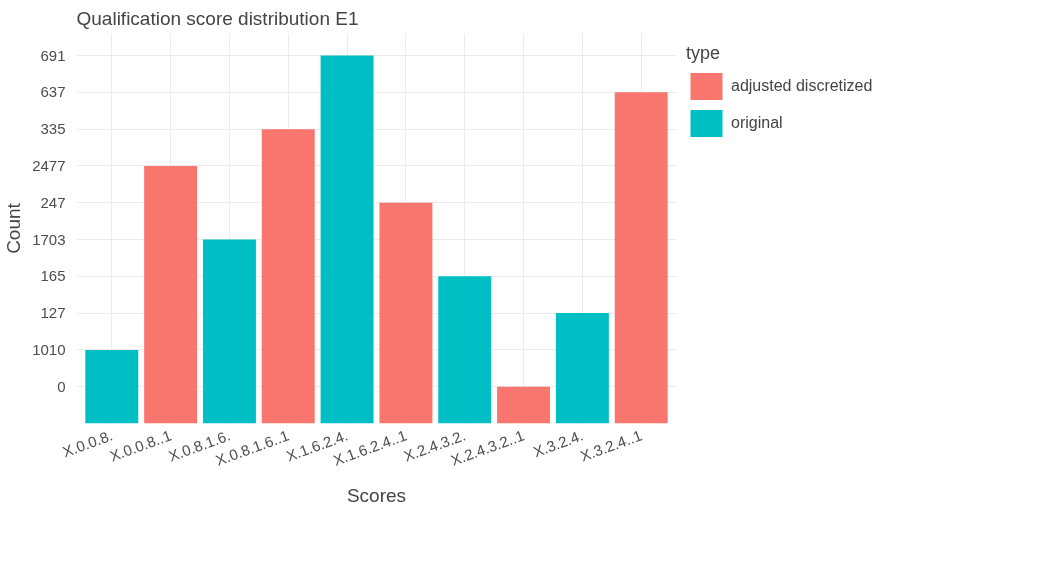 The image size is (1044, 578). What do you see at coordinates (14, 228) in the screenshot?
I see `y-axis-title: Count` at bounding box center [14, 228].